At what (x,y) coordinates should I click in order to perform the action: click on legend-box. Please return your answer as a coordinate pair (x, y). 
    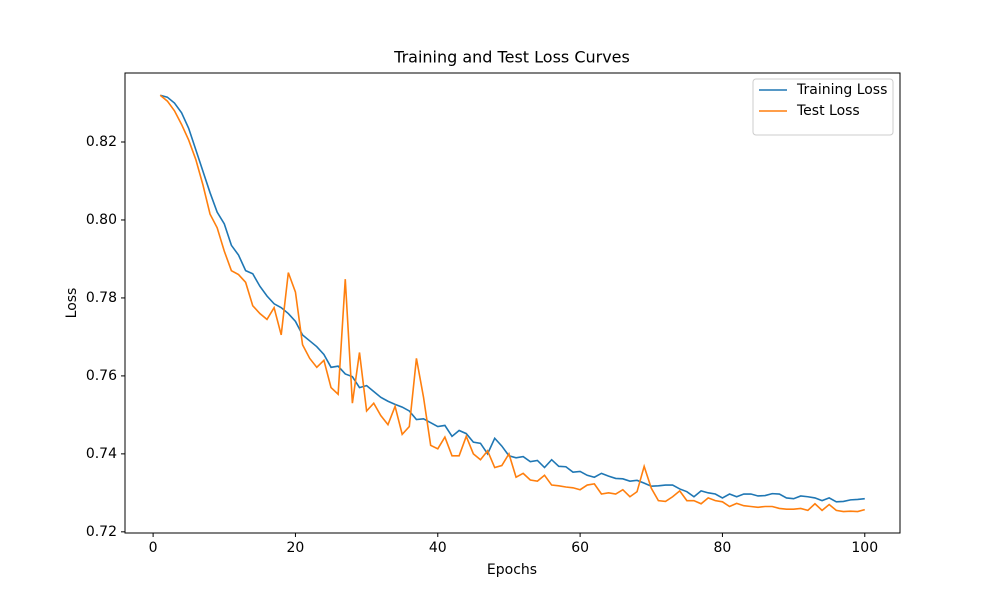
    Looking at the image, I should click on (823, 107).